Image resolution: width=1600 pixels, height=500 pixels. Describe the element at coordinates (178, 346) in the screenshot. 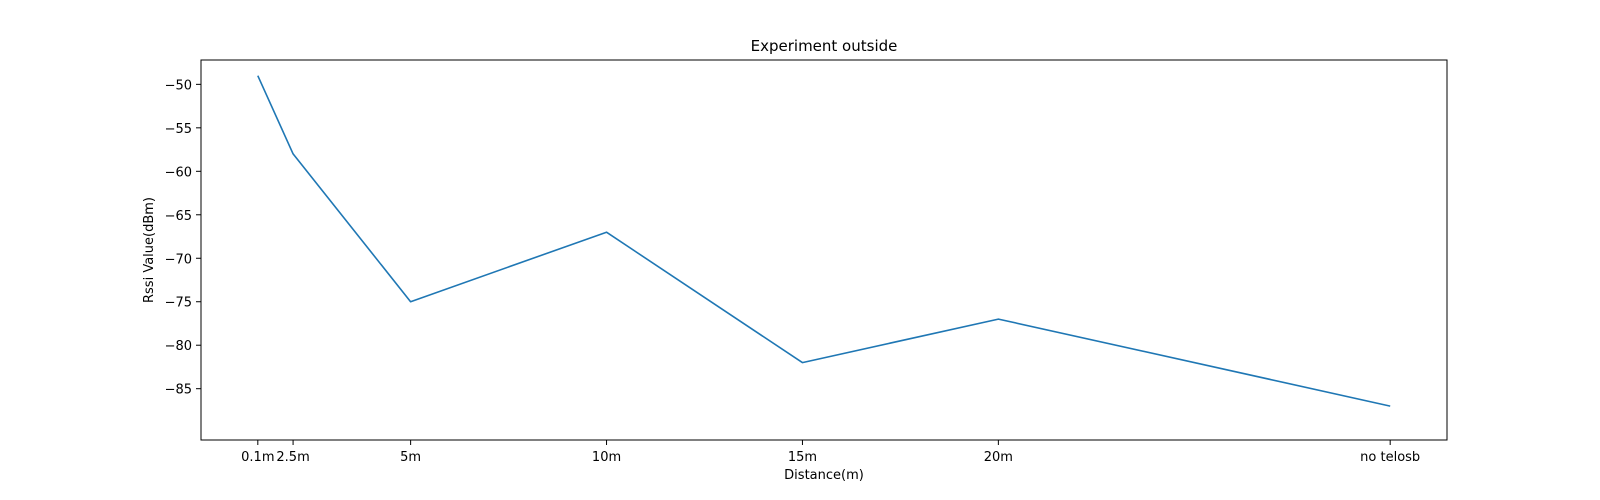

I see `y-tick-label: −80` at that location.